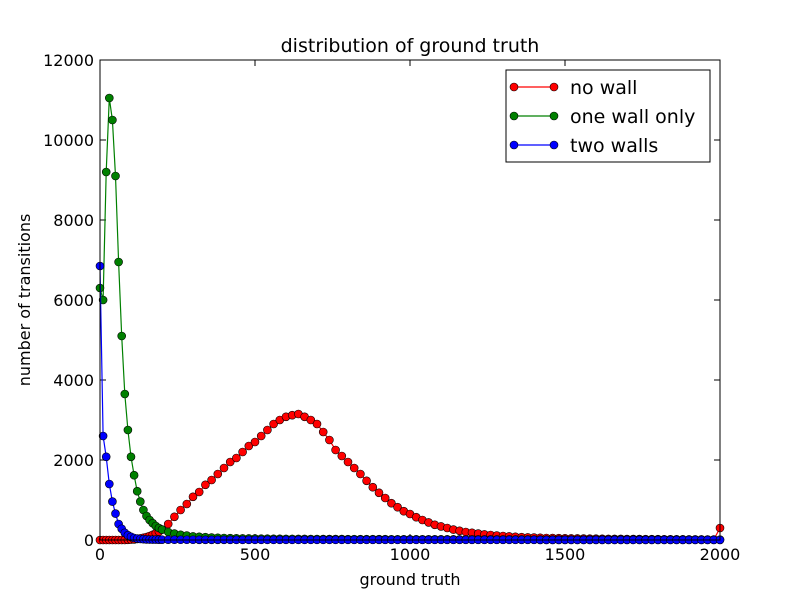 The width and height of the screenshot is (800, 604). I want to click on legend-label: one wall only, so click(632, 117).